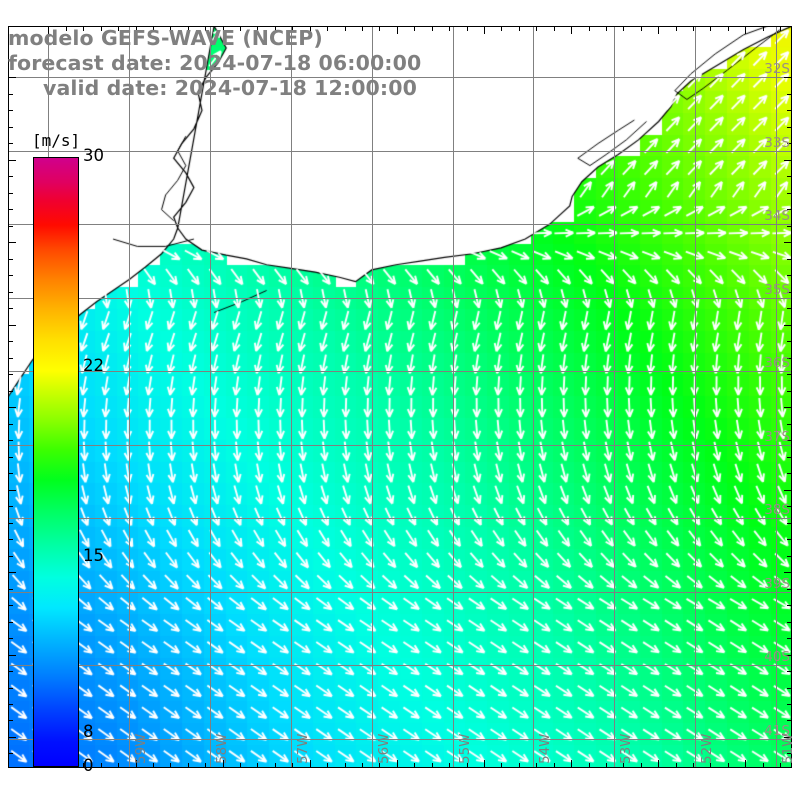 Image resolution: width=800 pixels, height=800 pixels. I want to click on lat-tick-label: 36S, so click(777, 363).